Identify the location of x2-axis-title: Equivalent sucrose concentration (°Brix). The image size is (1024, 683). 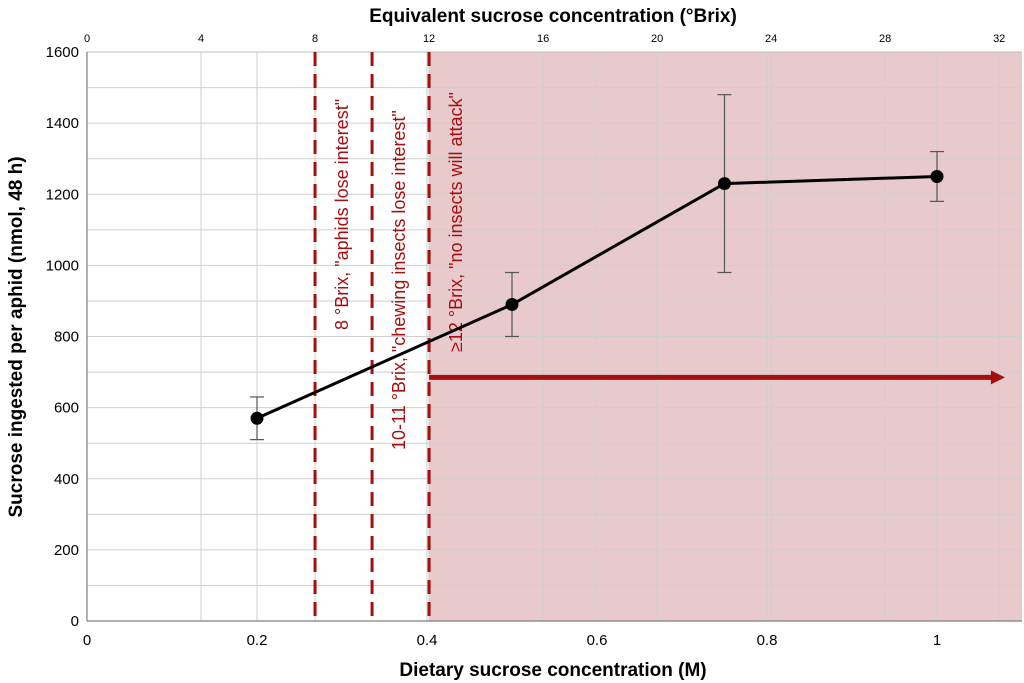
(553, 16).